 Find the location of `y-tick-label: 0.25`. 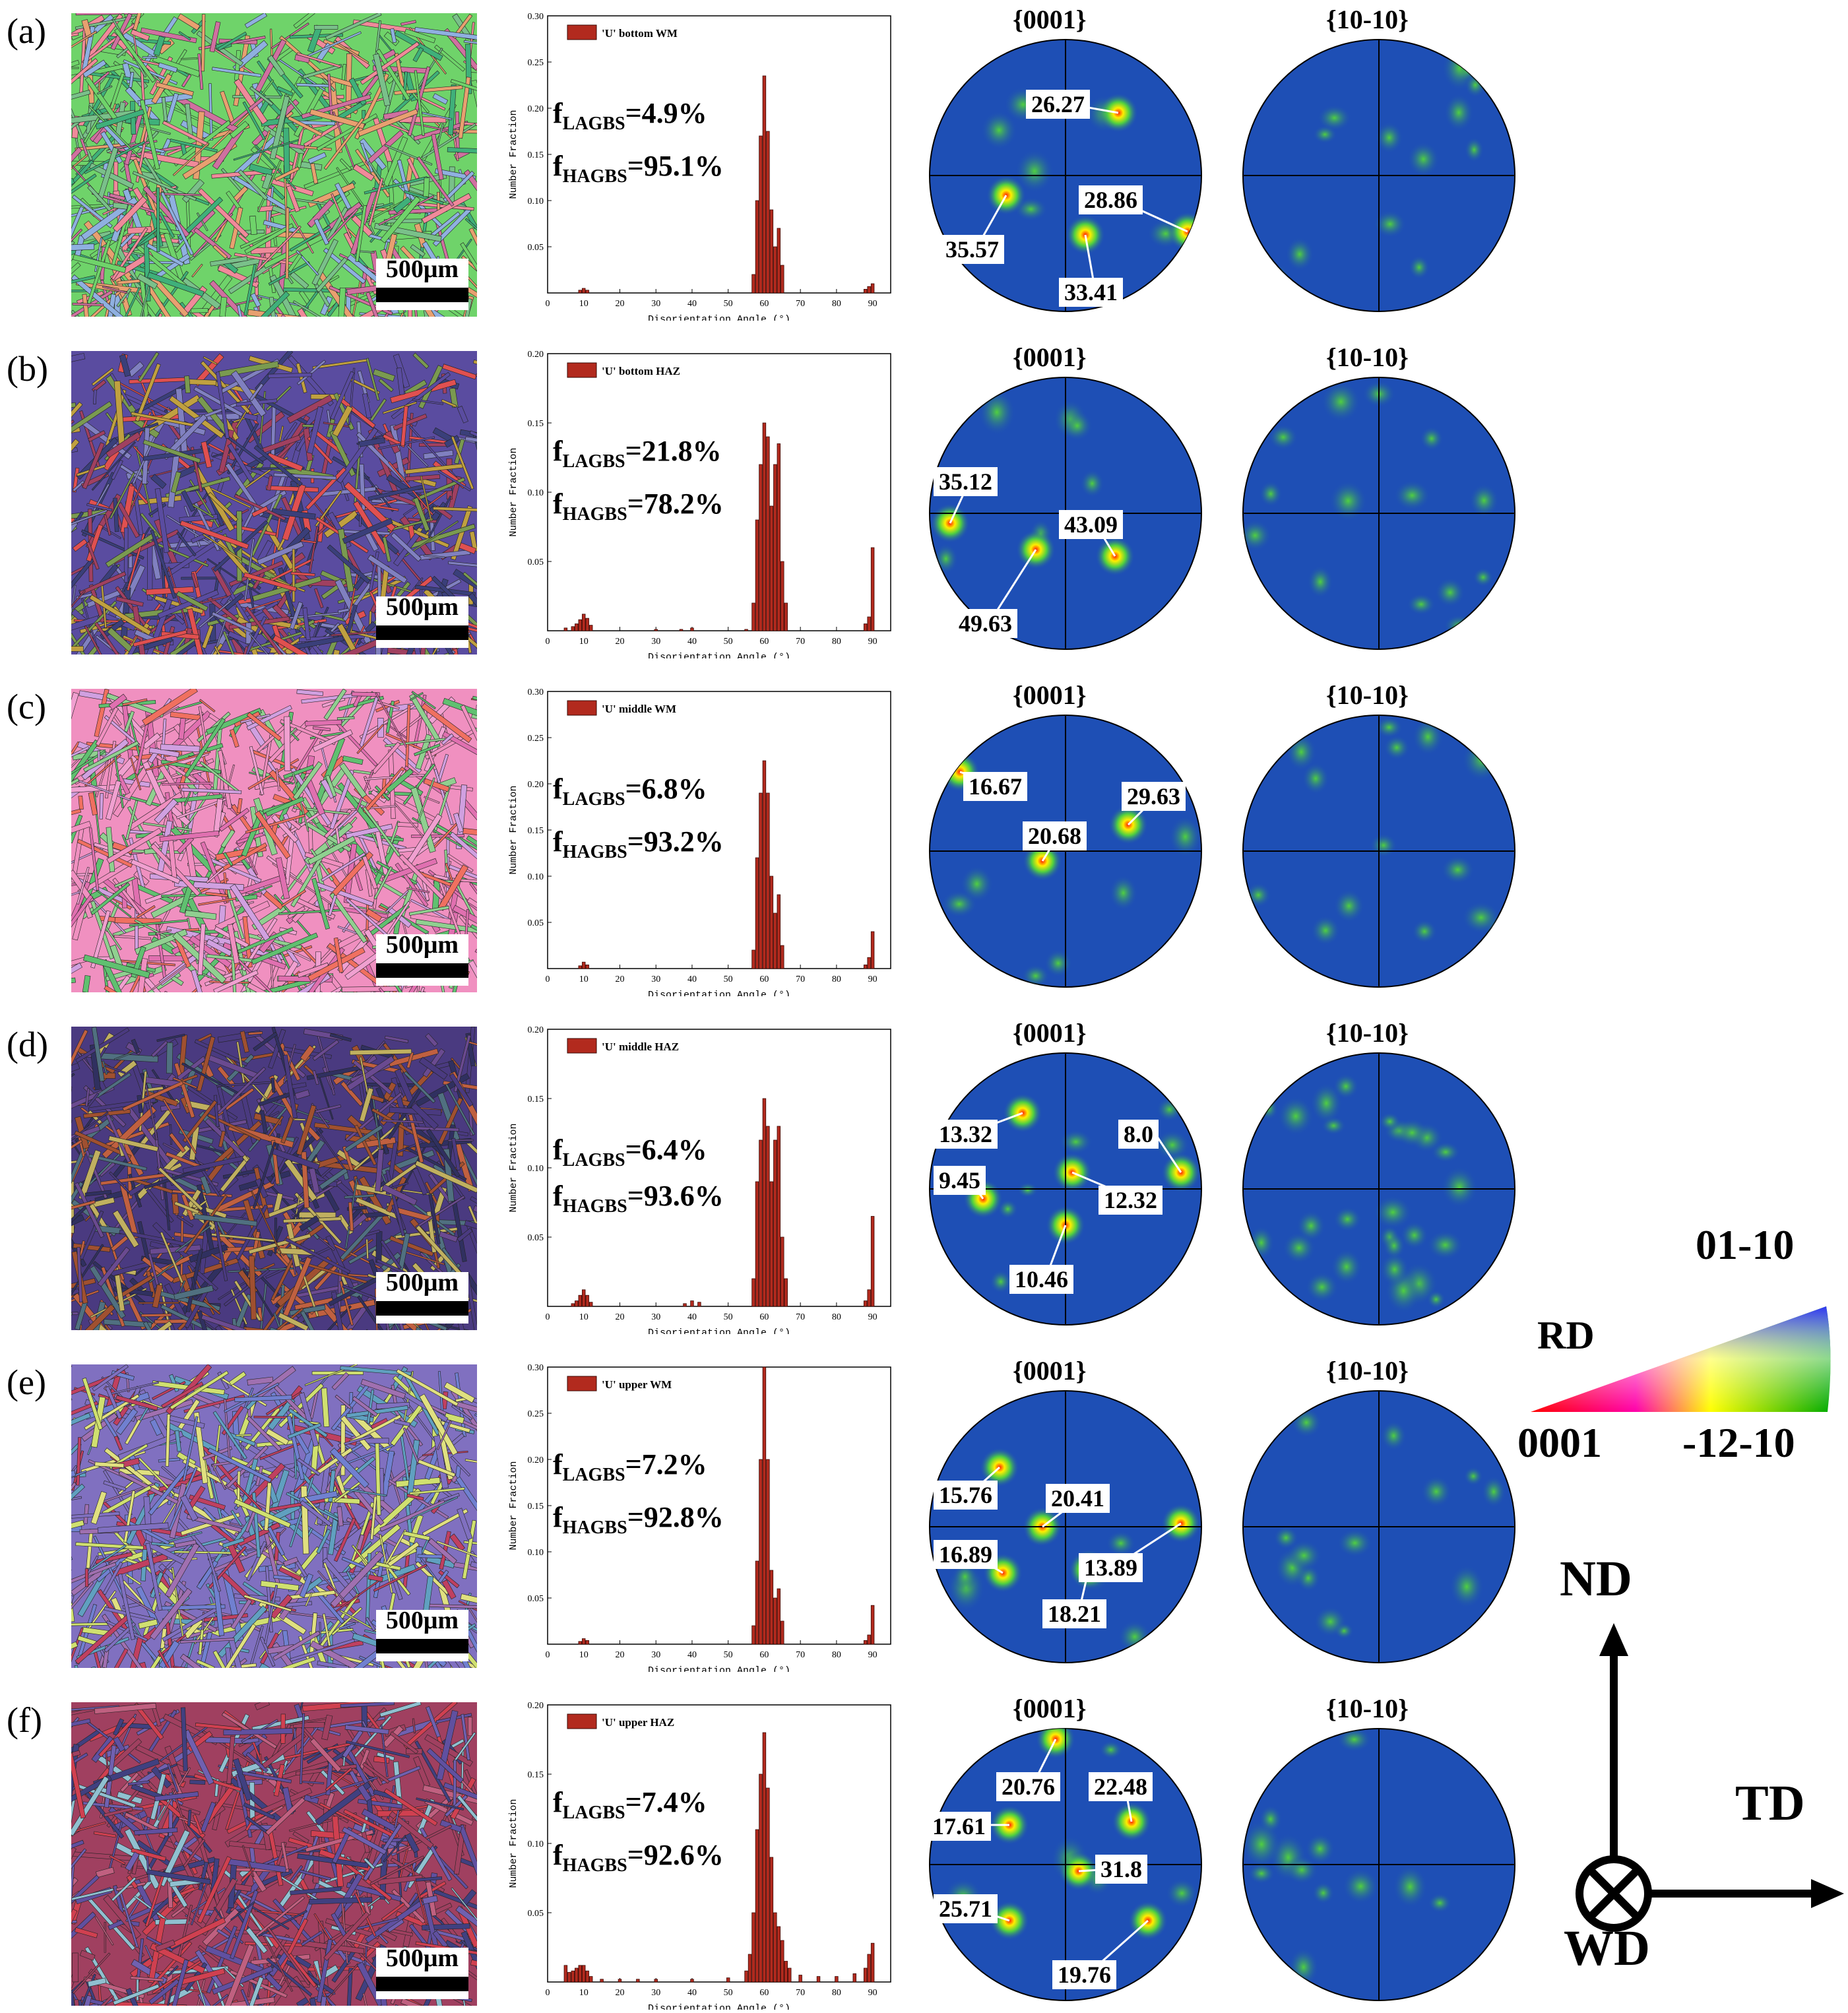

y-tick-label: 0.25 is located at coordinates (536, 1414).